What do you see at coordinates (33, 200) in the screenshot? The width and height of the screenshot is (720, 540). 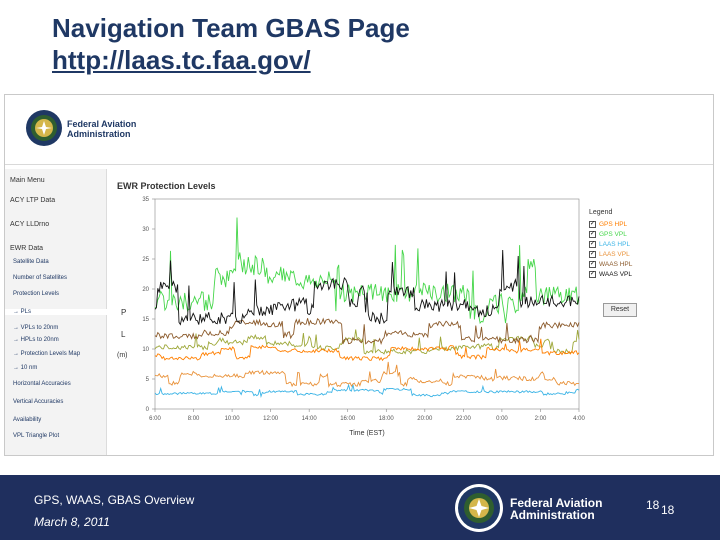 I see `sidebar-item: ACY LTP Data` at bounding box center [33, 200].